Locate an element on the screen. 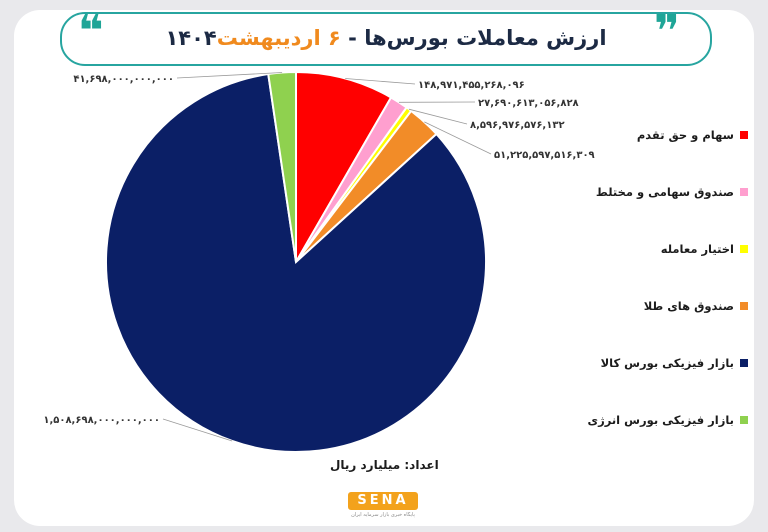 The image size is (768, 532). legend-label: اختیار معامله is located at coordinates (697, 249).